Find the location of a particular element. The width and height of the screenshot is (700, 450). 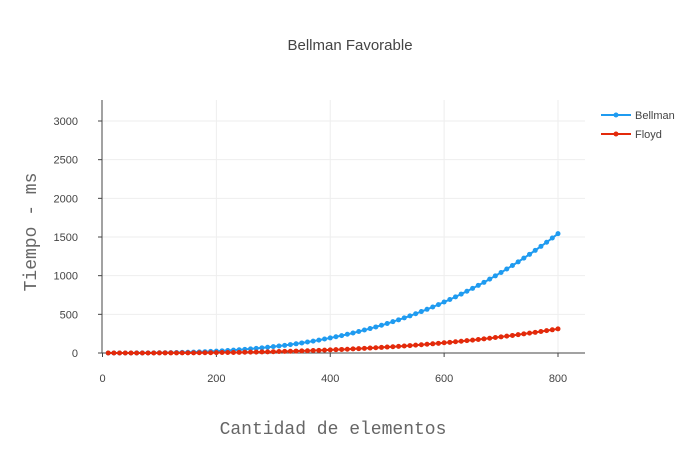

y-tick-label: 500 is located at coordinates (69, 315).